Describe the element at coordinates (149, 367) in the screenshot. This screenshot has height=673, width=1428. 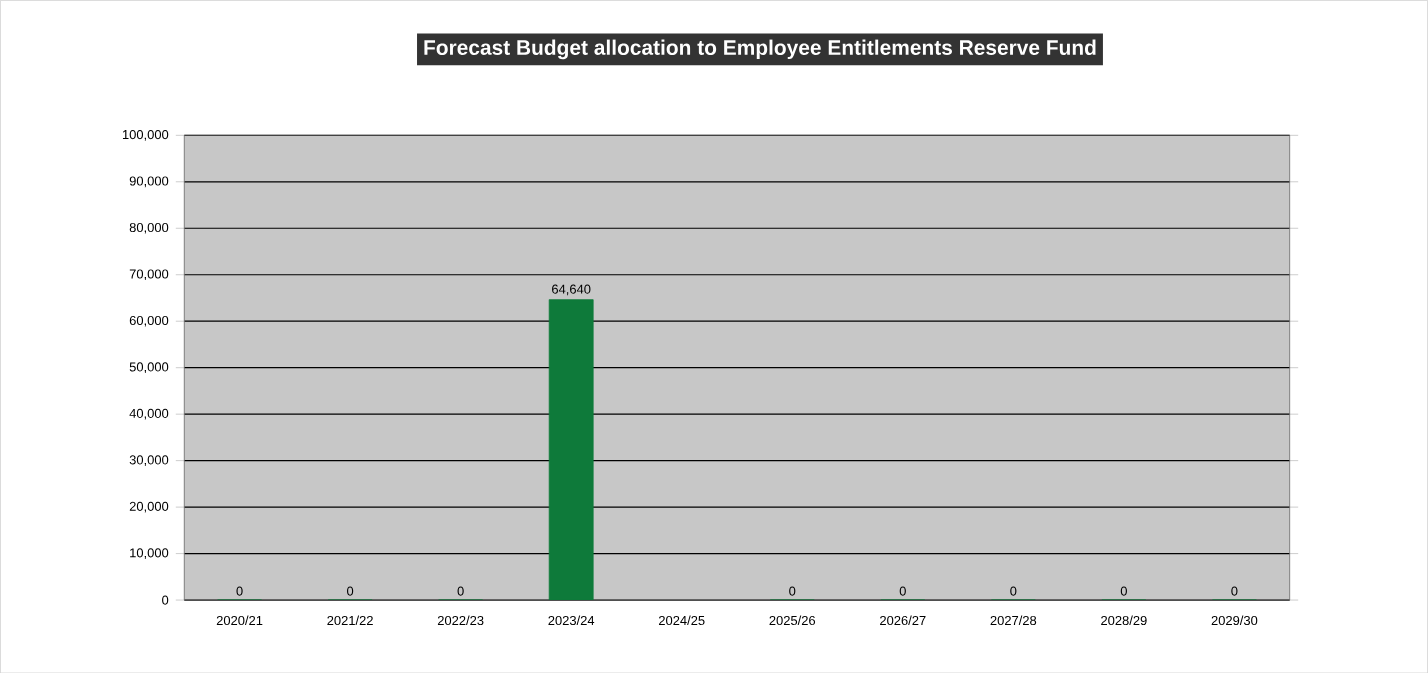
I see `y-tick-label: 50,000` at that location.